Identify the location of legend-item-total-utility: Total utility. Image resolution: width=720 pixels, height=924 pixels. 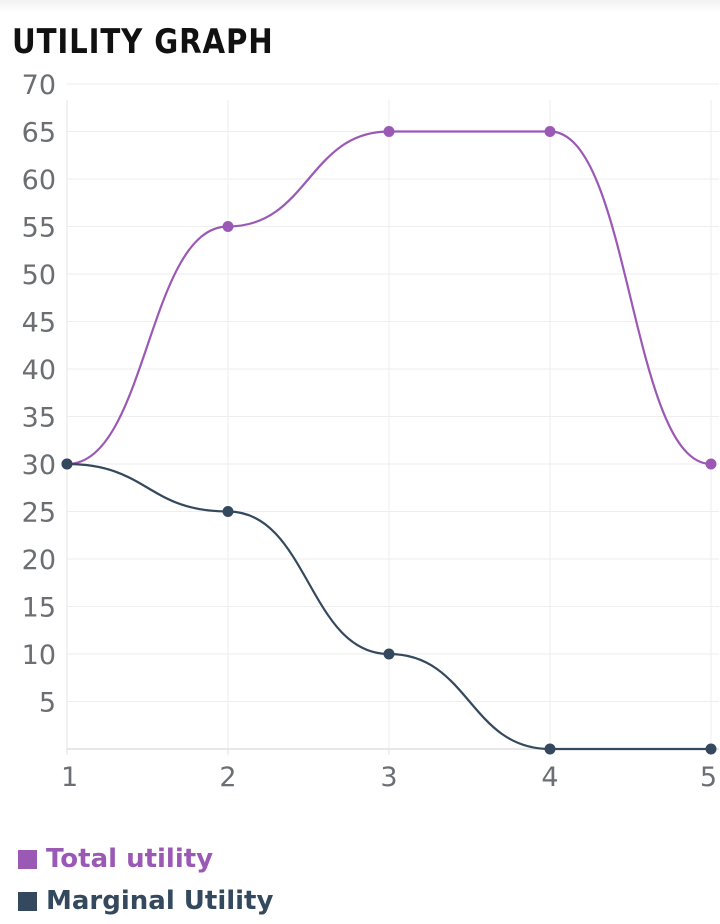
(145, 859).